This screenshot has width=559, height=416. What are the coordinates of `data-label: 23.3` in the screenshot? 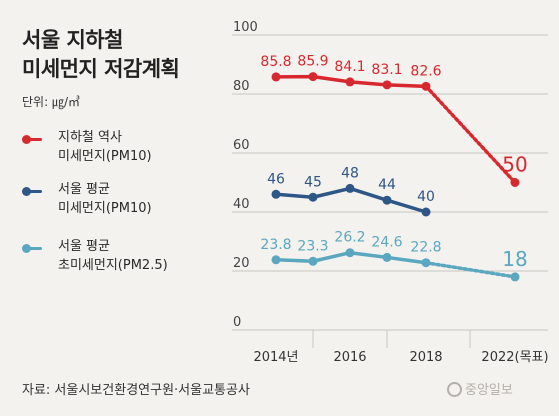 It's located at (312, 246).